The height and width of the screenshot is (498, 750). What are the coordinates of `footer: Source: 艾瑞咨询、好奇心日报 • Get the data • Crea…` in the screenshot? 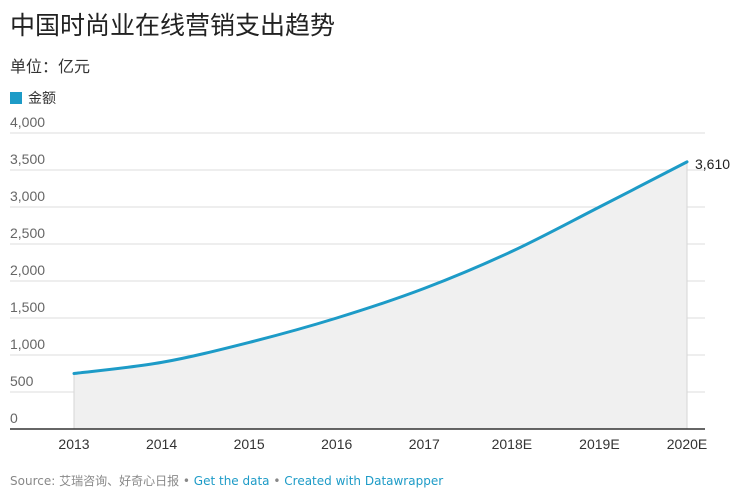 It's located at (226, 480).